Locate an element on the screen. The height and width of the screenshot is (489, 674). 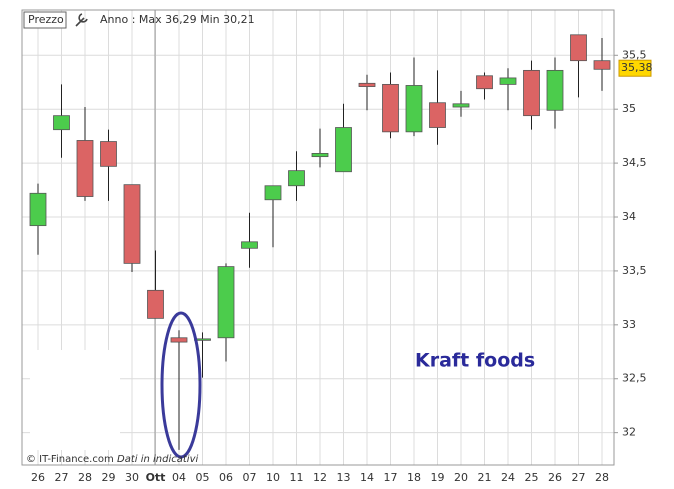
x-tick-label: 05 is located at coordinates (203, 477).